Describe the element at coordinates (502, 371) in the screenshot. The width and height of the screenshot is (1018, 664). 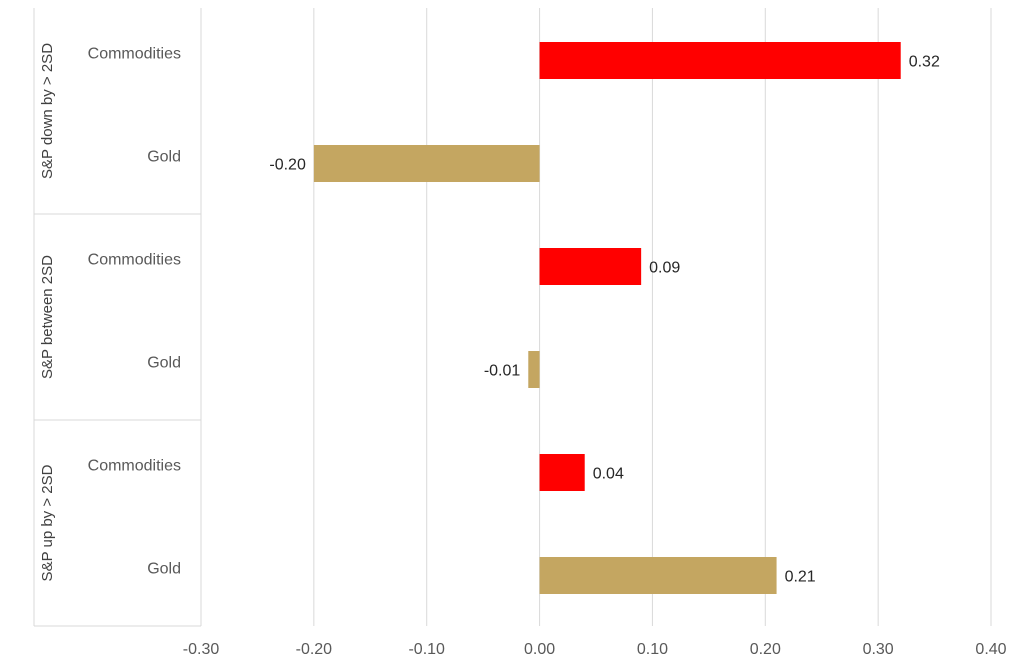
I see `data-label: -0.01` at that location.